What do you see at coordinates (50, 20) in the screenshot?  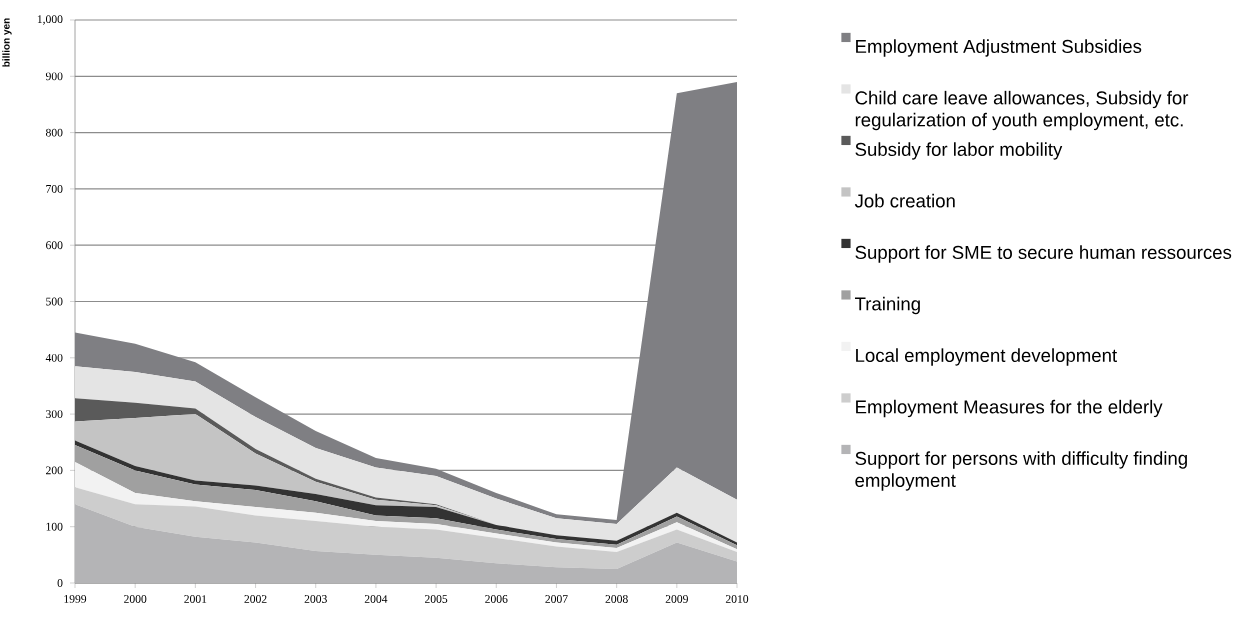 I see `y-tick-label: 1,000` at bounding box center [50, 20].